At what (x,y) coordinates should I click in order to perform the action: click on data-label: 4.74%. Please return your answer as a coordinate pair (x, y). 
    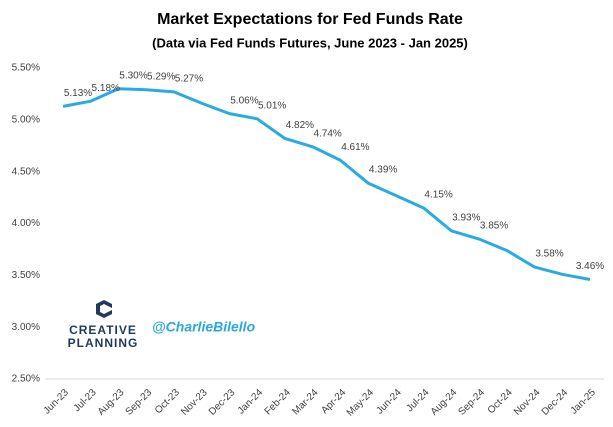
    Looking at the image, I should click on (327, 133).